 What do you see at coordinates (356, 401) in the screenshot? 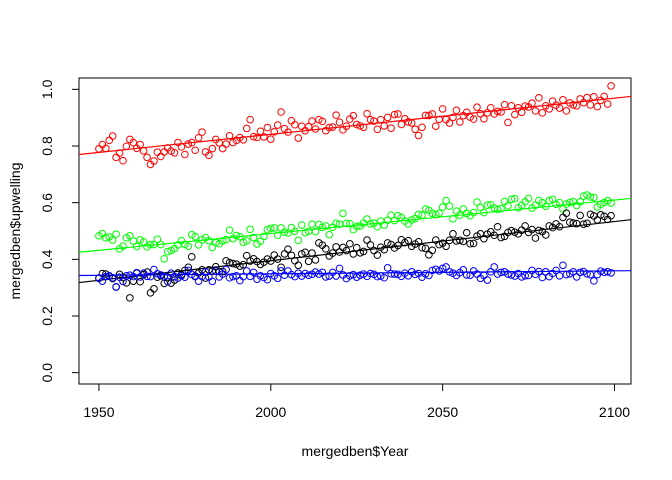
I see `x-axis: 1950 2000 2050 2100` at bounding box center [356, 401].